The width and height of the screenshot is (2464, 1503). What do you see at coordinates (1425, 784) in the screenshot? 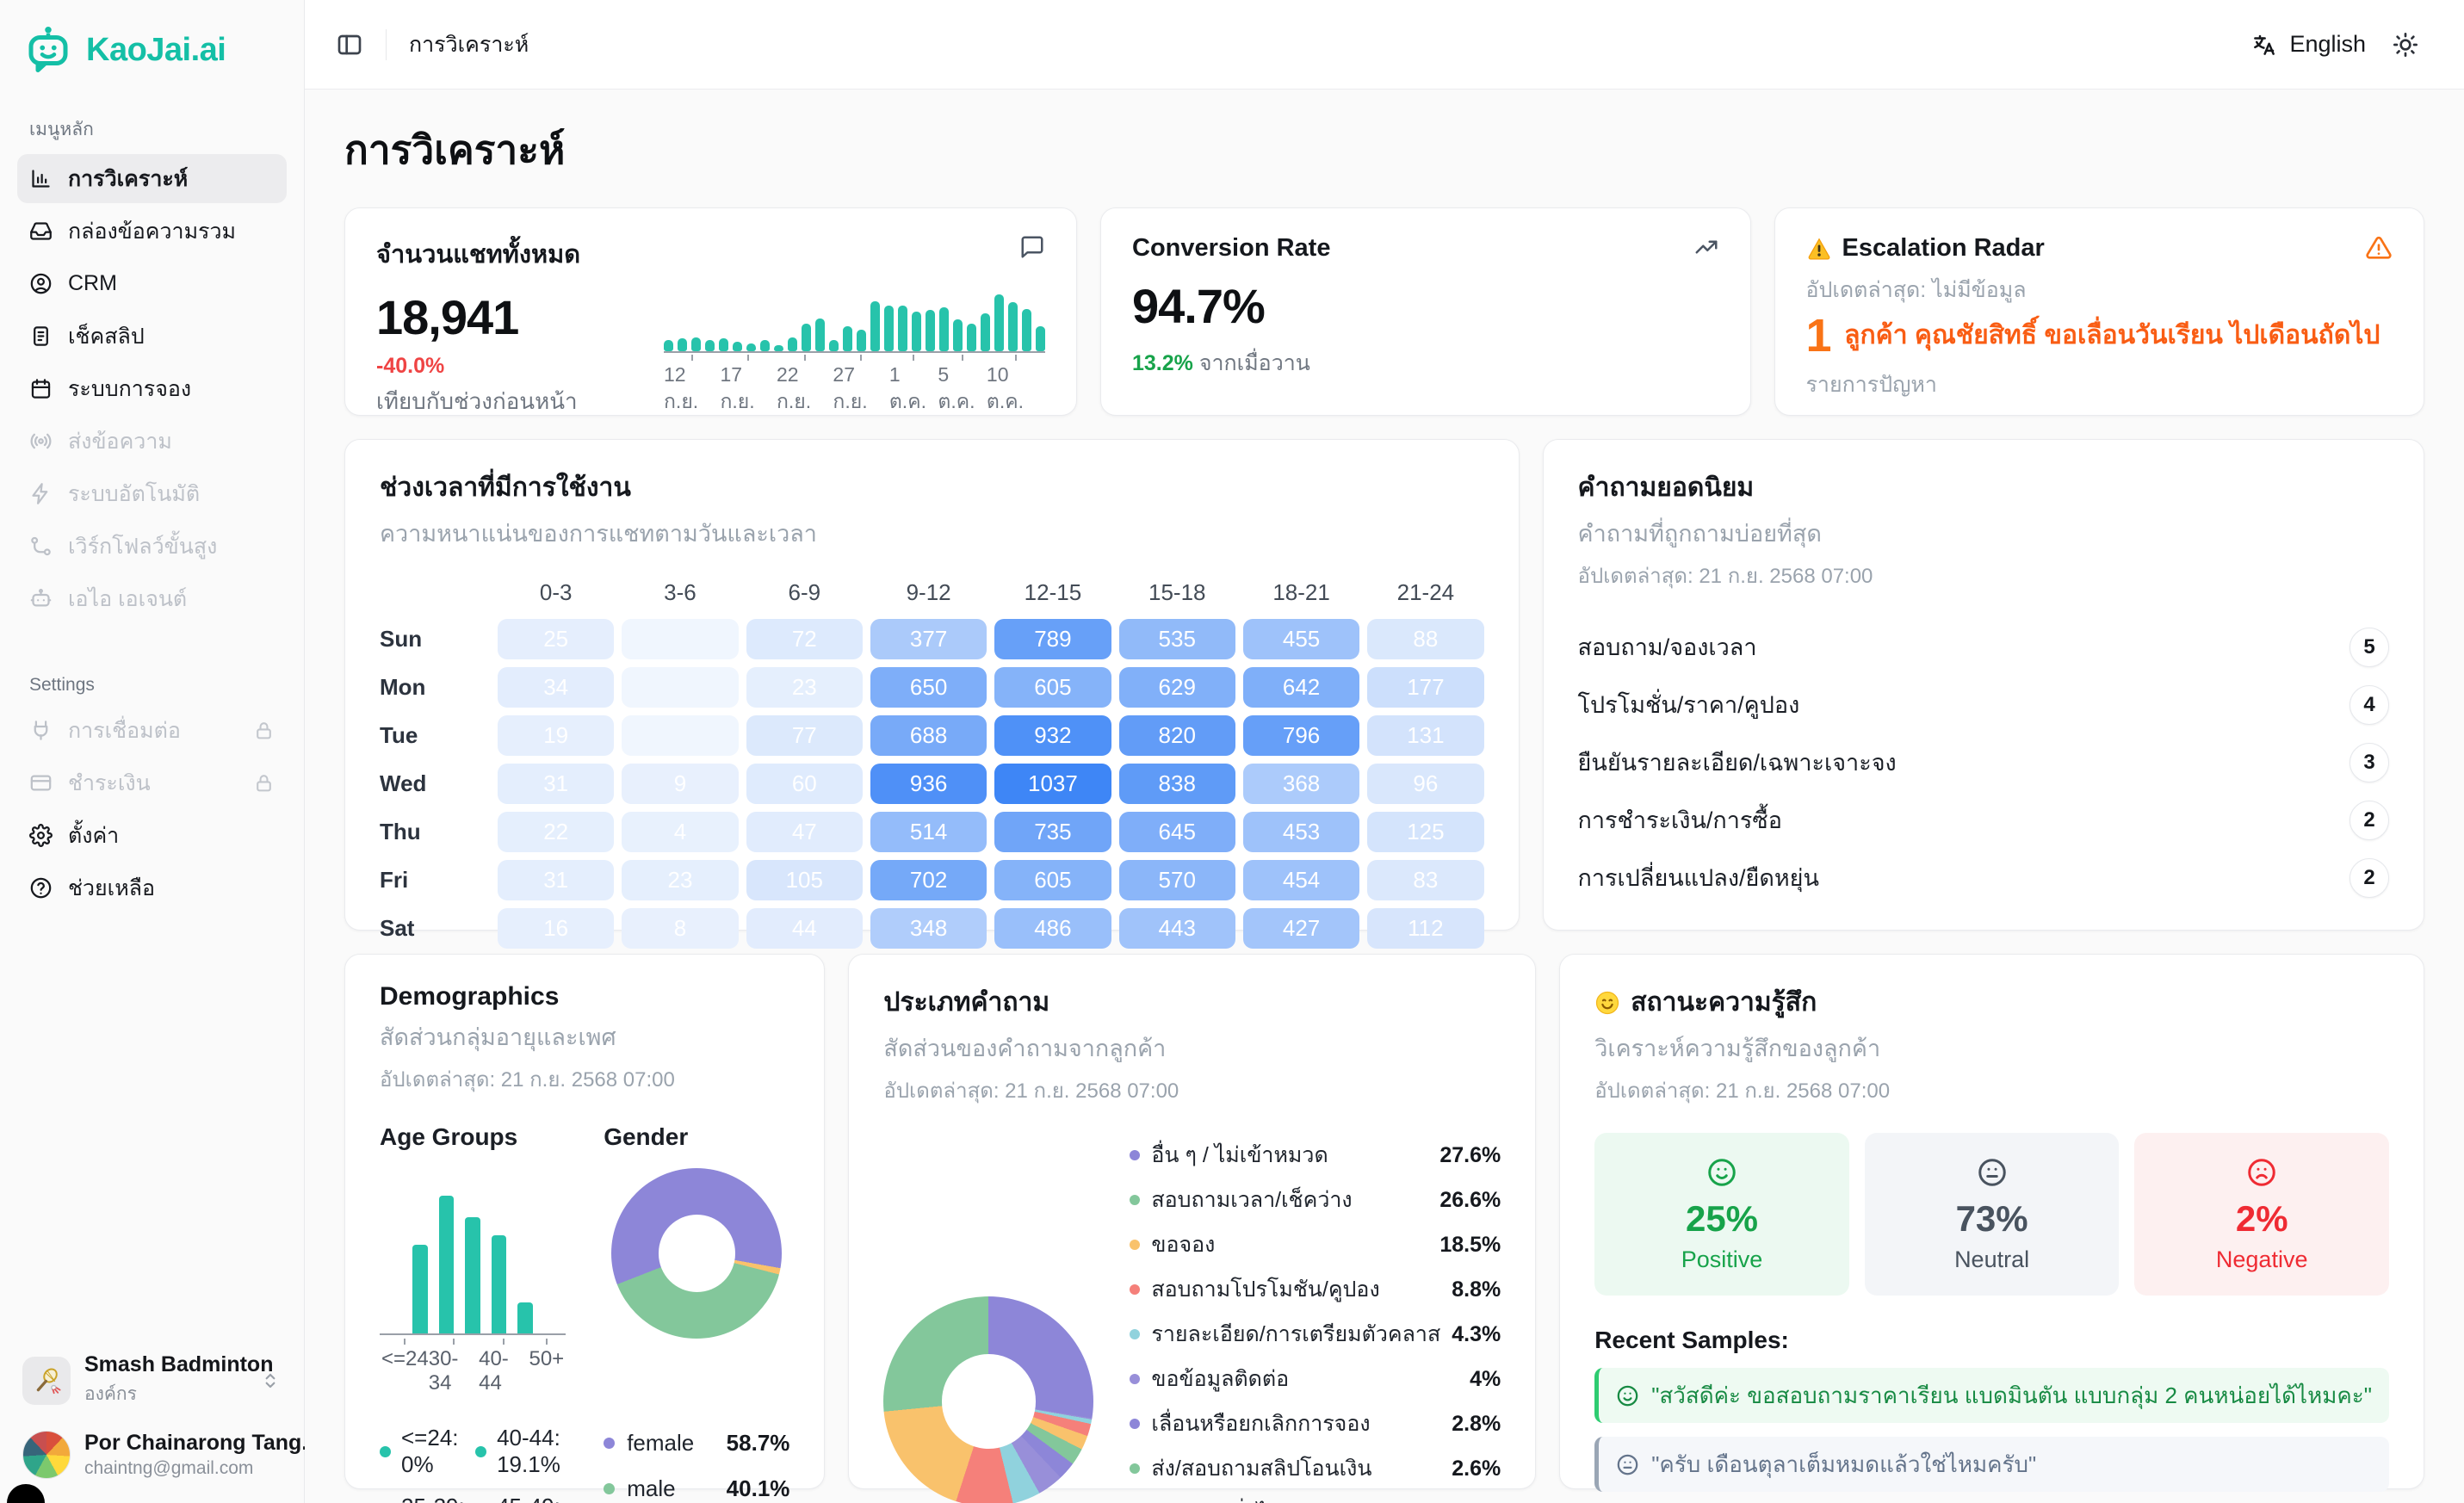
I see `heatmap-cell: 96` at bounding box center [1425, 784].